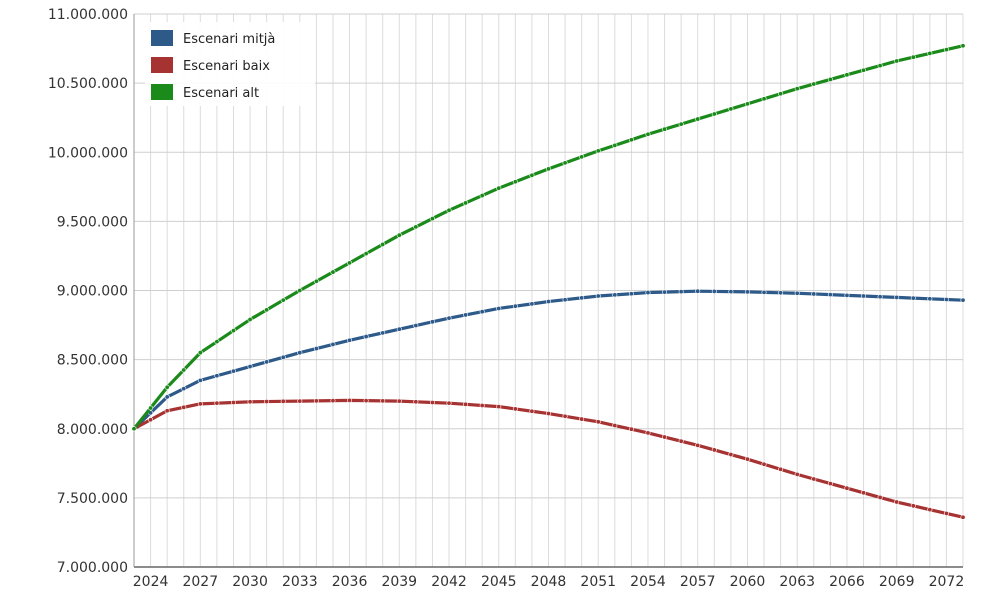 This screenshot has width=988, height=595. Describe the element at coordinates (847, 582) in the screenshot. I see `x-tick-label: 2066` at that location.